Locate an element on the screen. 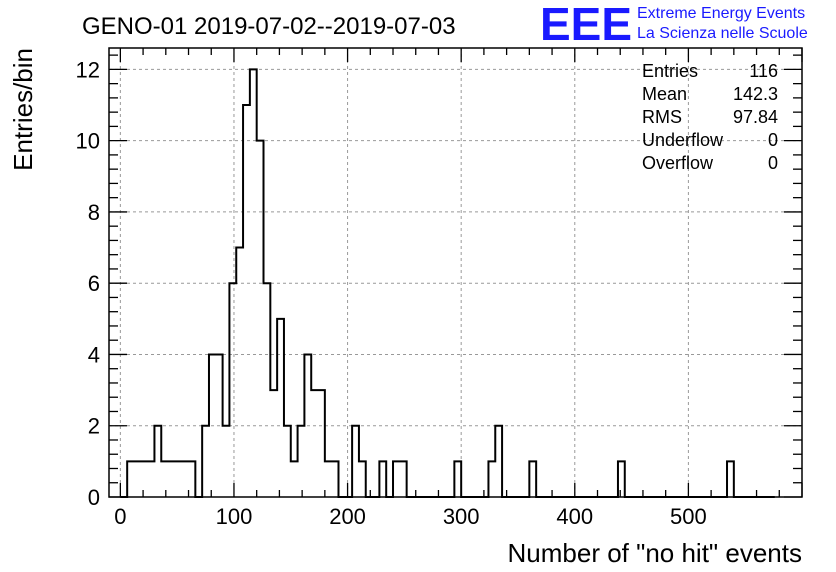 This screenshot has height=572, width=836. x-tick-label: 100 is located at coordinates (234, 516).